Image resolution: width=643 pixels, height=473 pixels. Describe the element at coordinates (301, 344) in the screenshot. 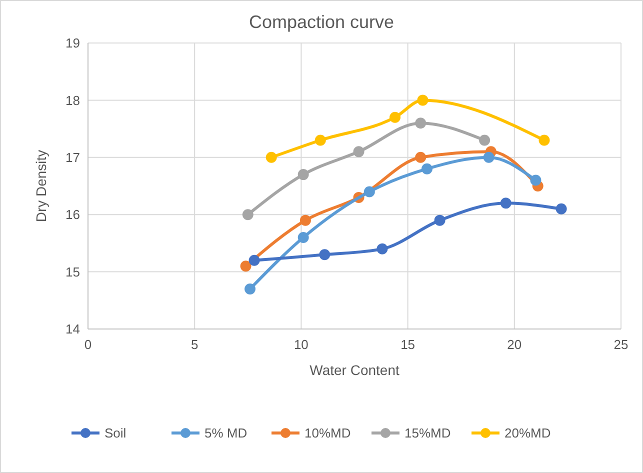

I see `x-tick-label: 10` at that location.